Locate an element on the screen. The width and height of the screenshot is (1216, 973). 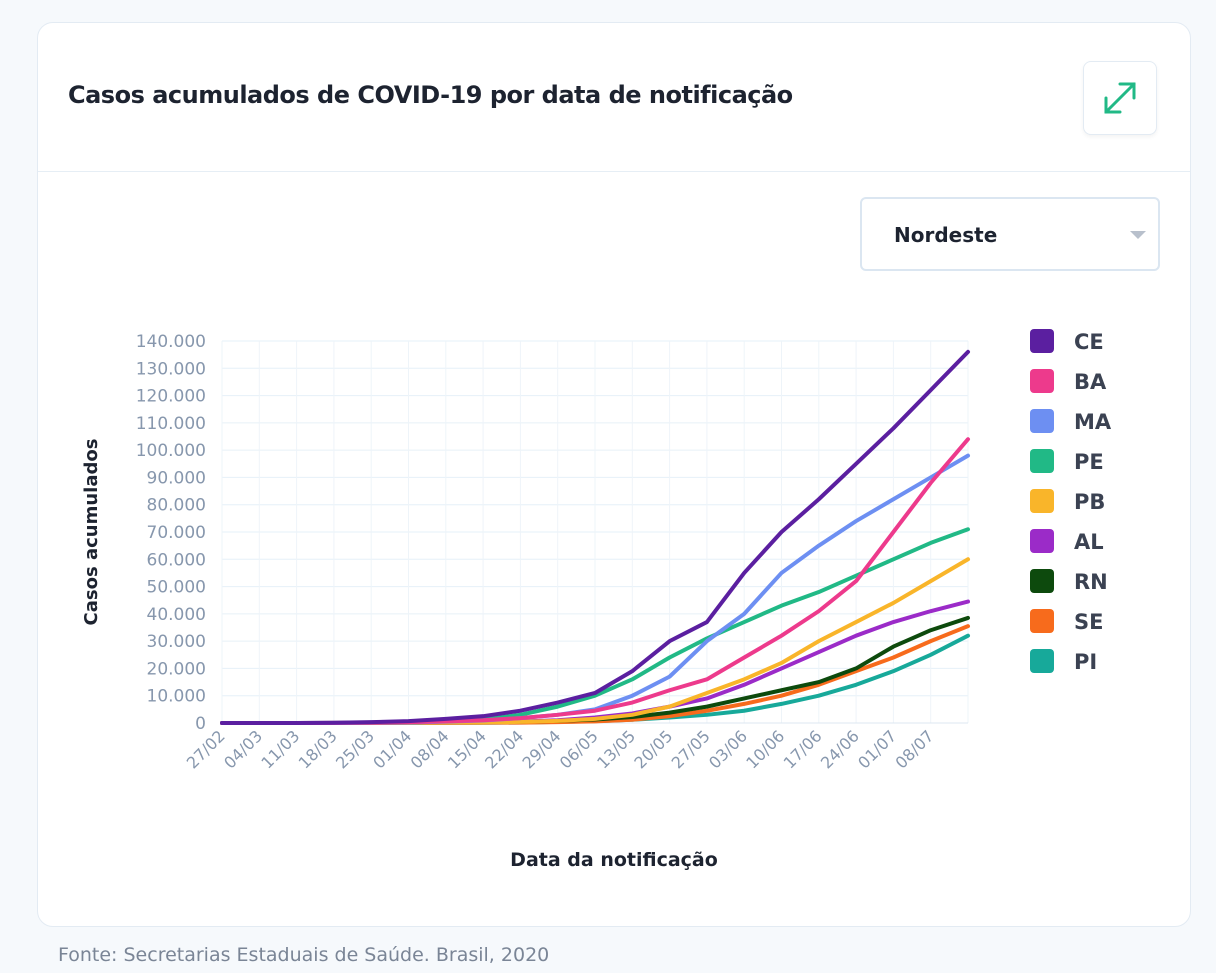
legend-label: PI is located at coordinates (1085, 662).